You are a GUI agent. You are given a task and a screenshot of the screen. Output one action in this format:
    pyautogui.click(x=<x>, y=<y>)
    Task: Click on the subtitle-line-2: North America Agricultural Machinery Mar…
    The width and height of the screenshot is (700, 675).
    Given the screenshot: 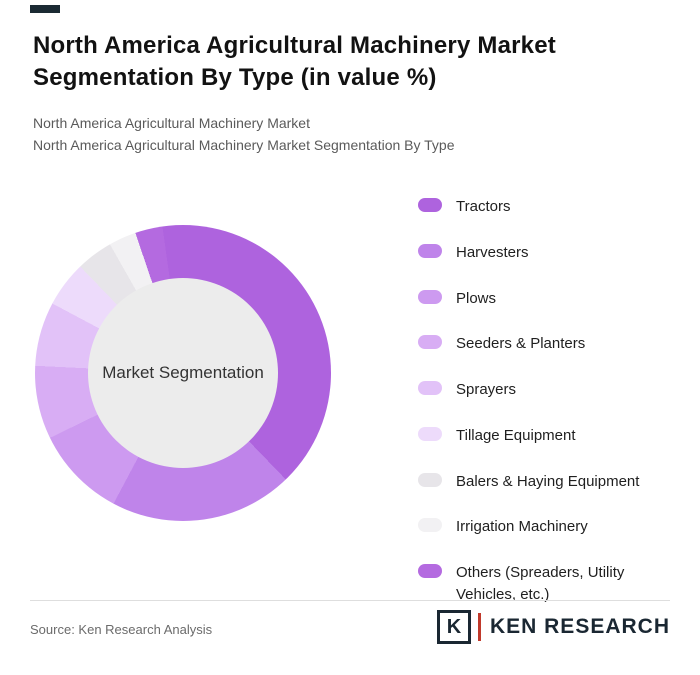 What is the action you would take?
    pyautogui.click(x=244, y=144)
    